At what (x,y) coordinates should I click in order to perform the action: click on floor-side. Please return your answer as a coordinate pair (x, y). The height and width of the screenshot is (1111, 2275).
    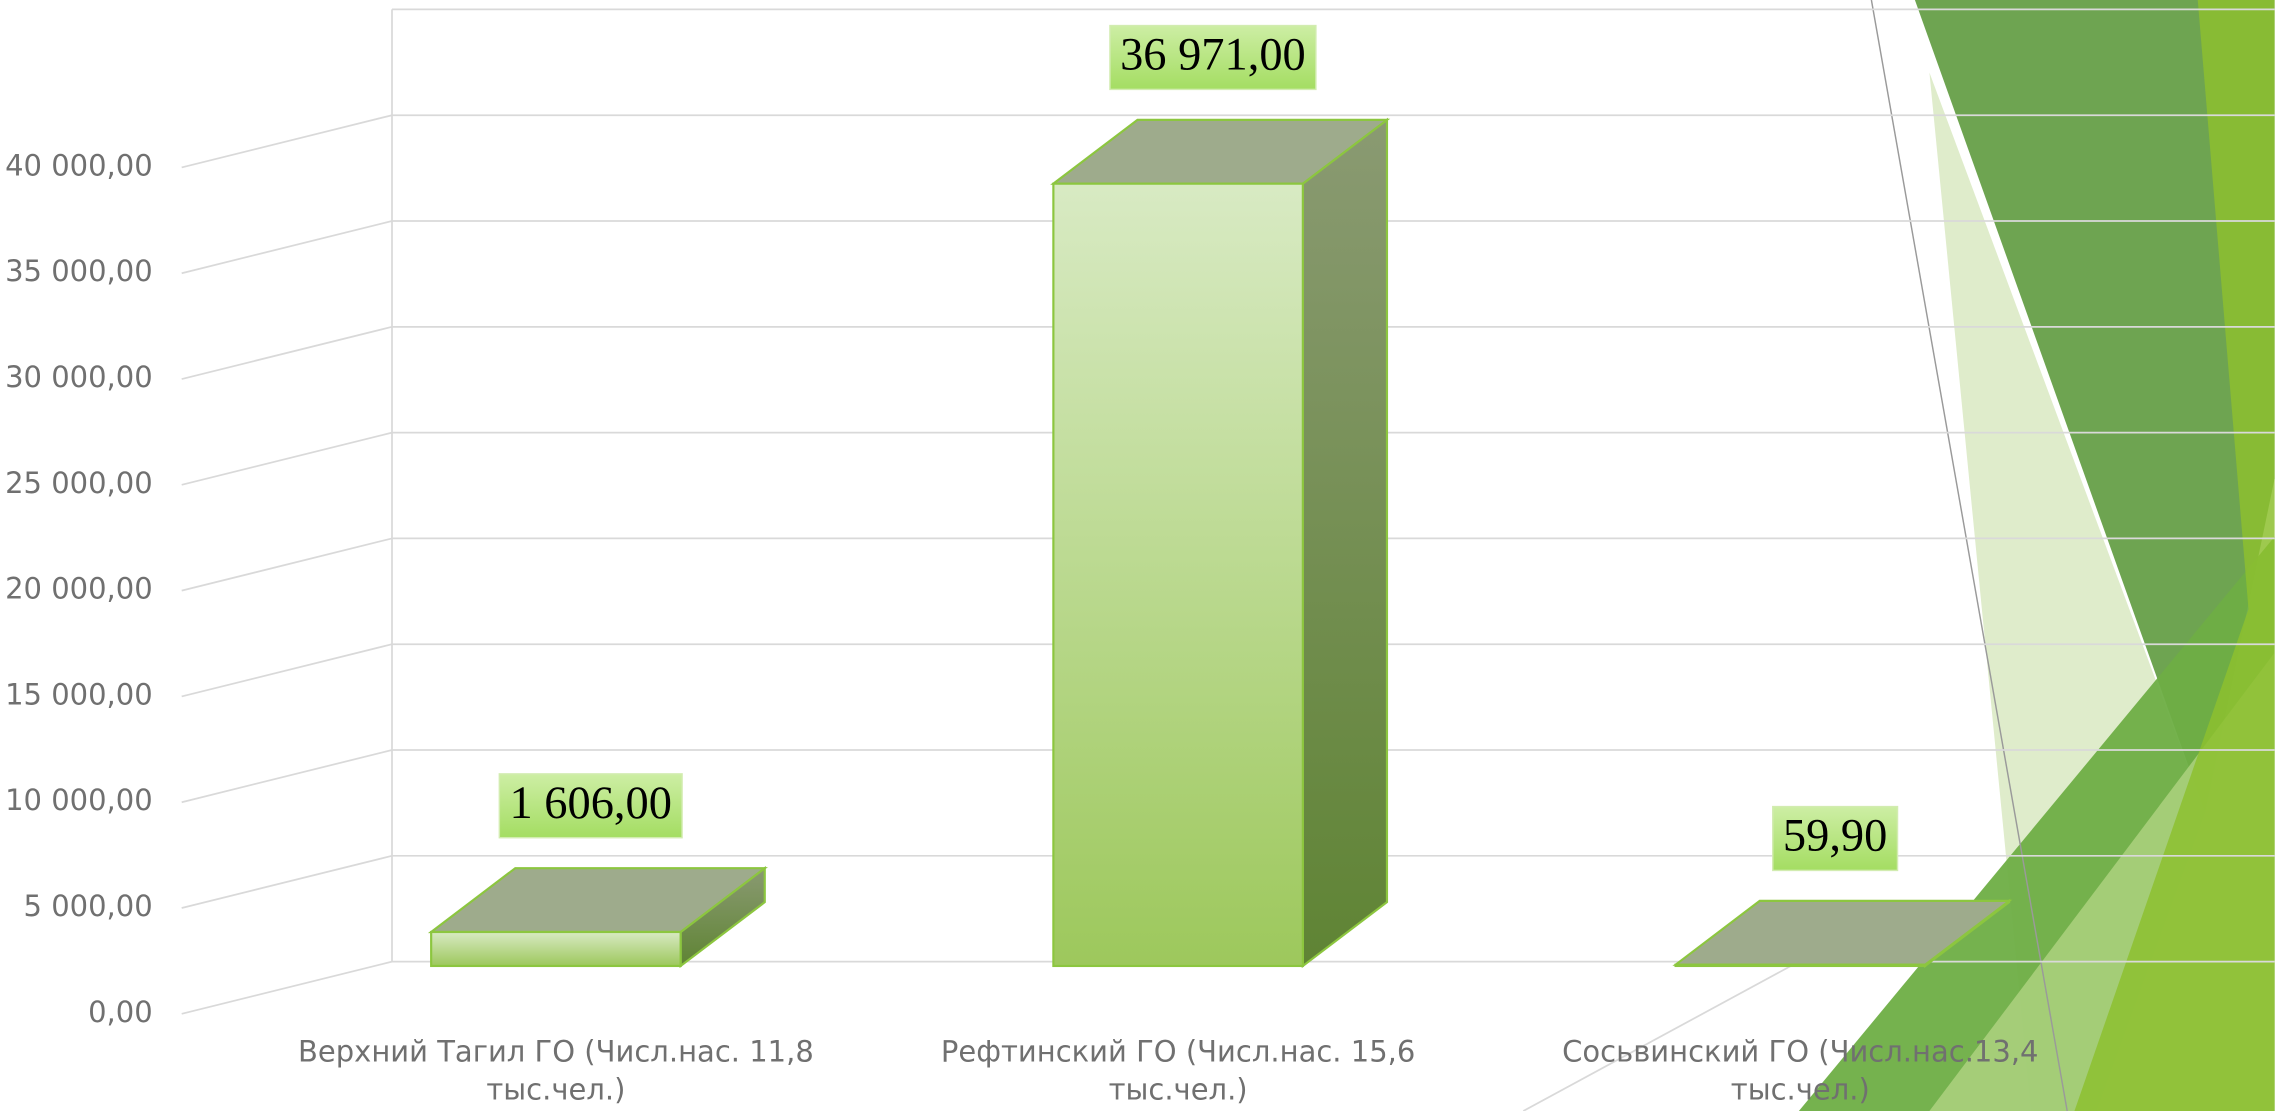
    Looking at the image, I should click on (1661, 1035).